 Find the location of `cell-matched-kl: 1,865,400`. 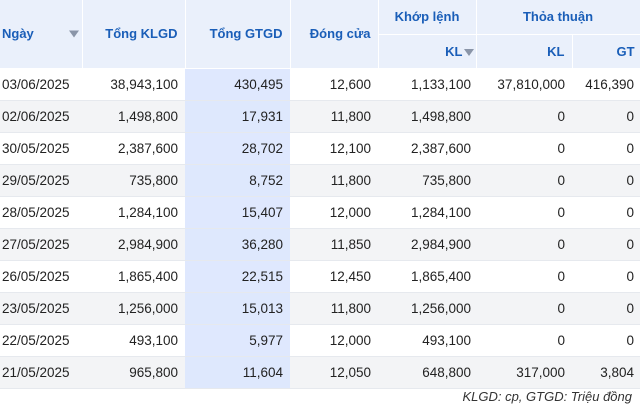

cell-matched-kl: 1,865,400 is located at coordinates (427, 276).